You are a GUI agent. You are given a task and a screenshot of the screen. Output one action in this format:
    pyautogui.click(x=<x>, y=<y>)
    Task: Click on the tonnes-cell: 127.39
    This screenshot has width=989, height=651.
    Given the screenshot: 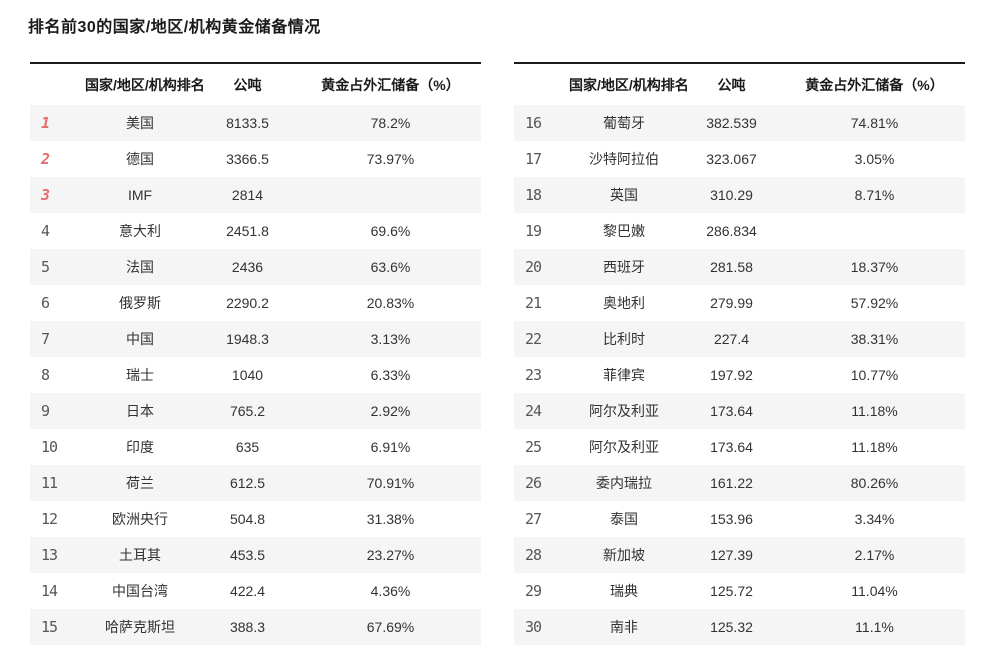 What is the action you would take?
    pyautogui.click(x=731, y=555)
    